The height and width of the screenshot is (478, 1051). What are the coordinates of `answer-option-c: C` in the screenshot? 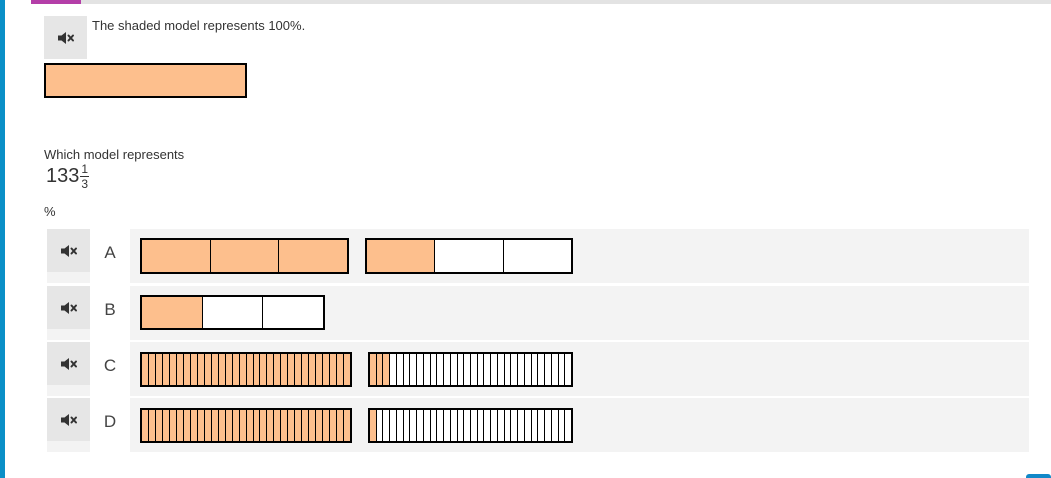 It's located at (538, 369).